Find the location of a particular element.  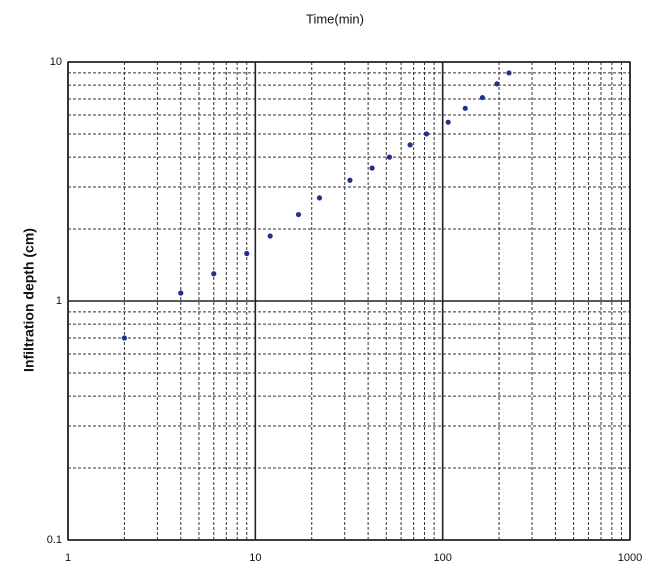

x-tick-label: 10 is located at coordinates (255, 558).